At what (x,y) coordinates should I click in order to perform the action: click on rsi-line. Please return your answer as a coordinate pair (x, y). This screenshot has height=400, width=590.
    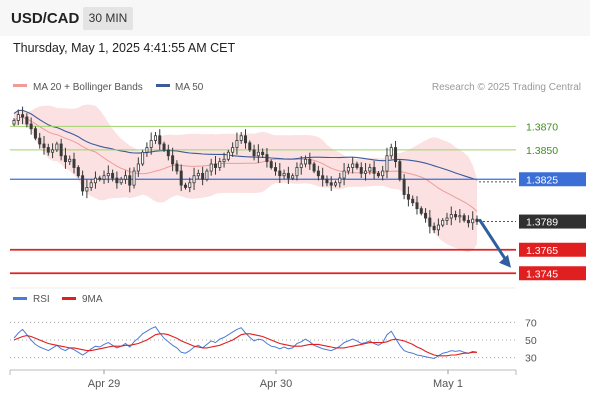
    Looking at the image, I should click on (245, 343).